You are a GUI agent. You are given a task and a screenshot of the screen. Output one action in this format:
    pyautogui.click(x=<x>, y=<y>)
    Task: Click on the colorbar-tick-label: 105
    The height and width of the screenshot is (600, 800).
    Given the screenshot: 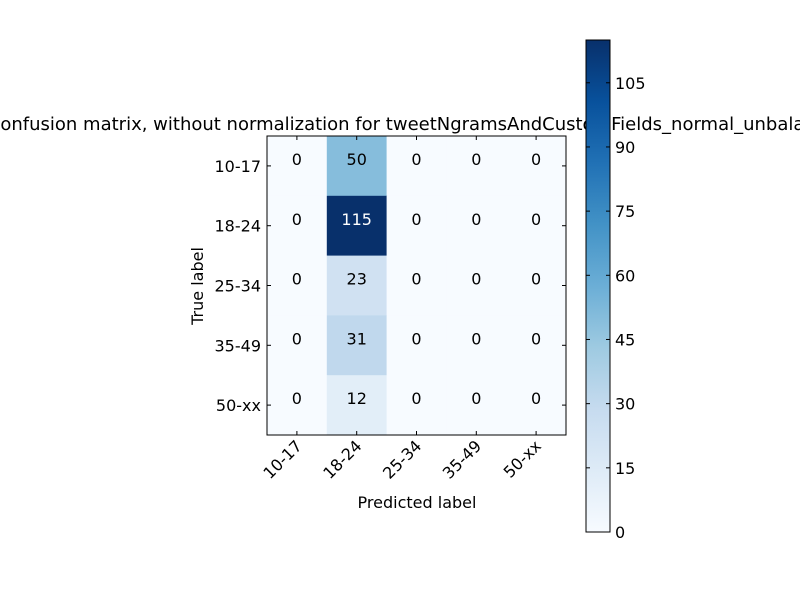 What is the action you would take?
    pyautogui.click(x=630, y=83)
    